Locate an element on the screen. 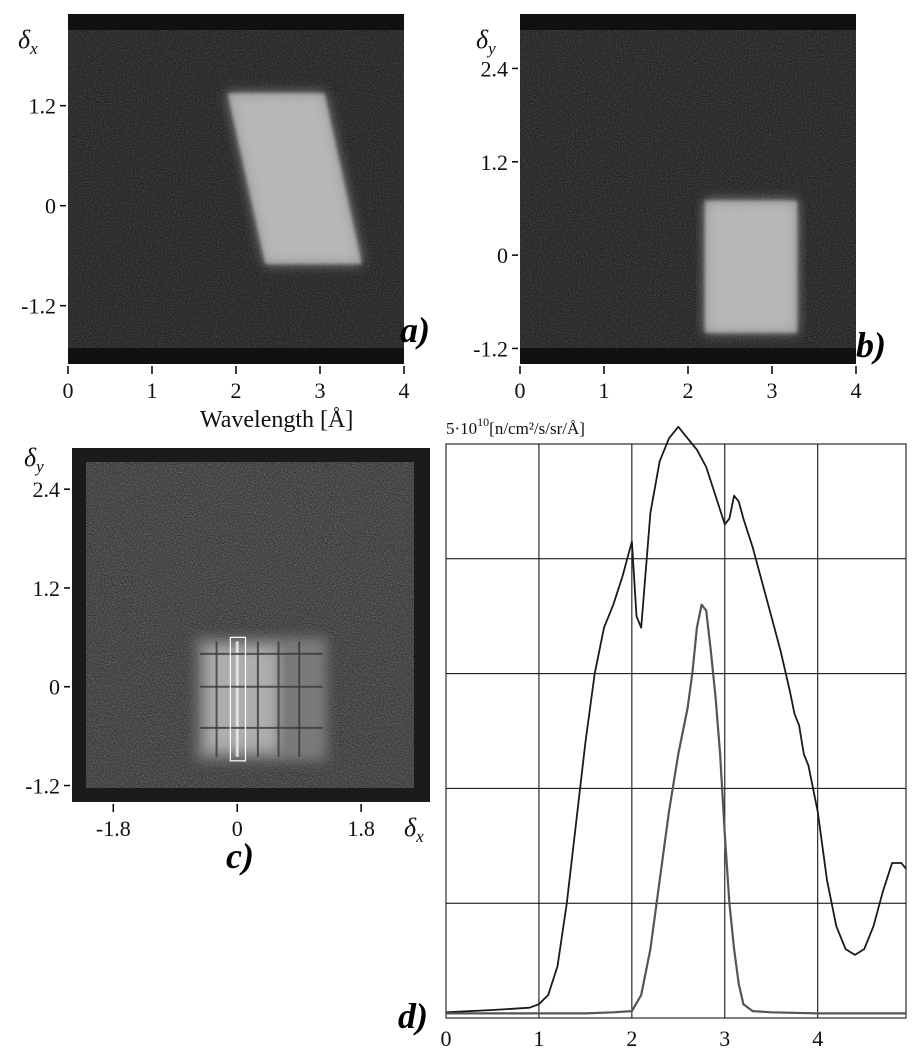 The image size is (912, 1050). panel-b-axes: 0 1 2 3 4 2.4 1.2 0 -1.2 is located at coordinates (667, 229).